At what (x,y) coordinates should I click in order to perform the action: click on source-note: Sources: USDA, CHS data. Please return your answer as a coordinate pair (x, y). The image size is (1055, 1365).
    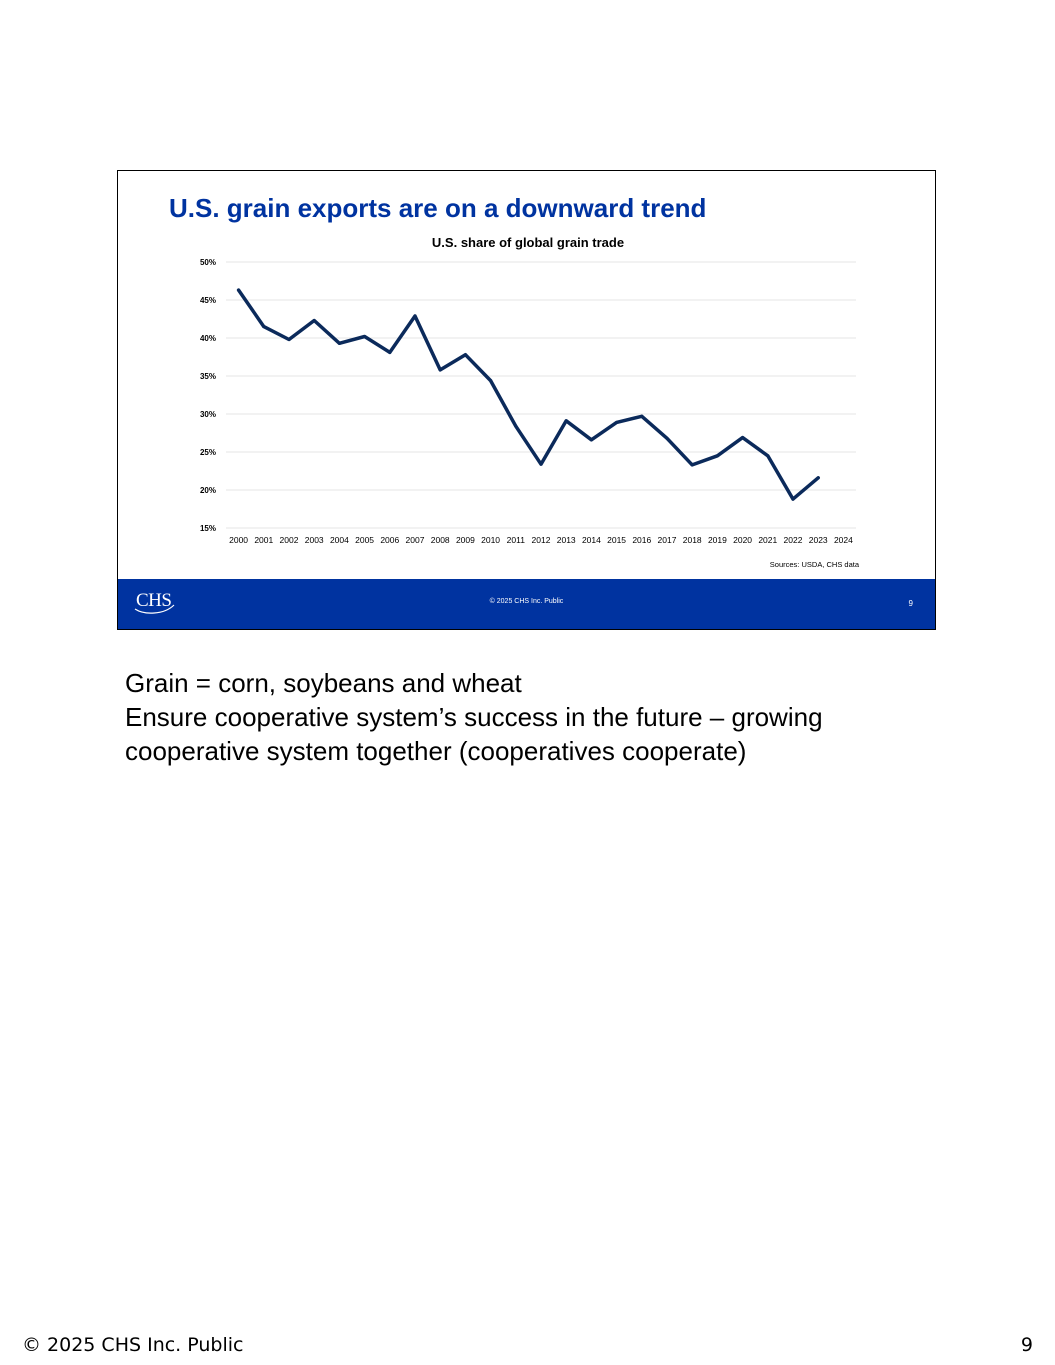
    Looking at the image, I should click on (815, 564).